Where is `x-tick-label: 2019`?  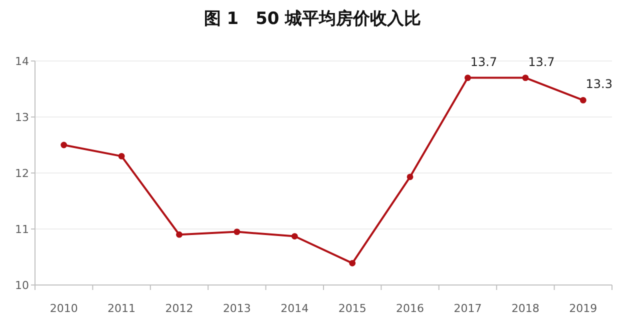
x-tick-label: 2019 is located at coordinates (583, 308).